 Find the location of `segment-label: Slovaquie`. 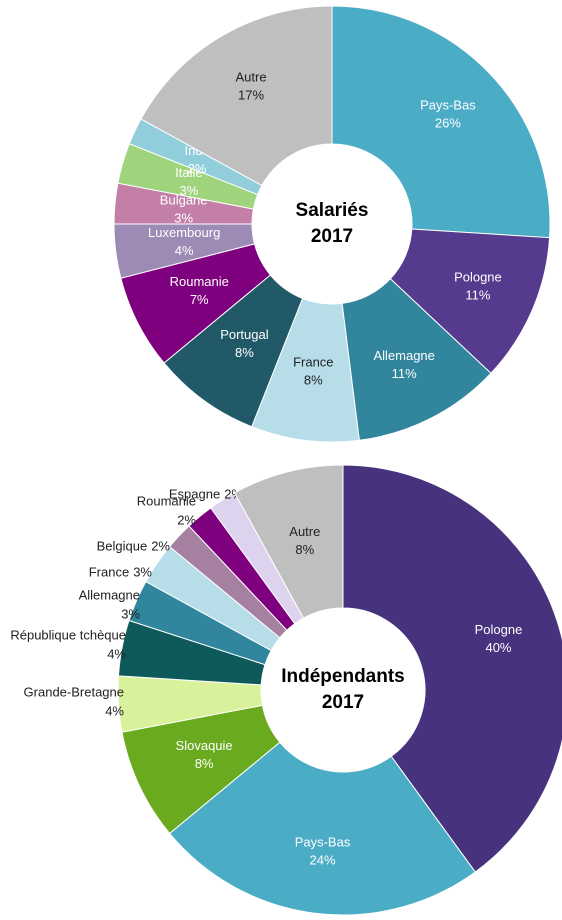

segment-label: Slovaquie is located at coordinates (204, 745).